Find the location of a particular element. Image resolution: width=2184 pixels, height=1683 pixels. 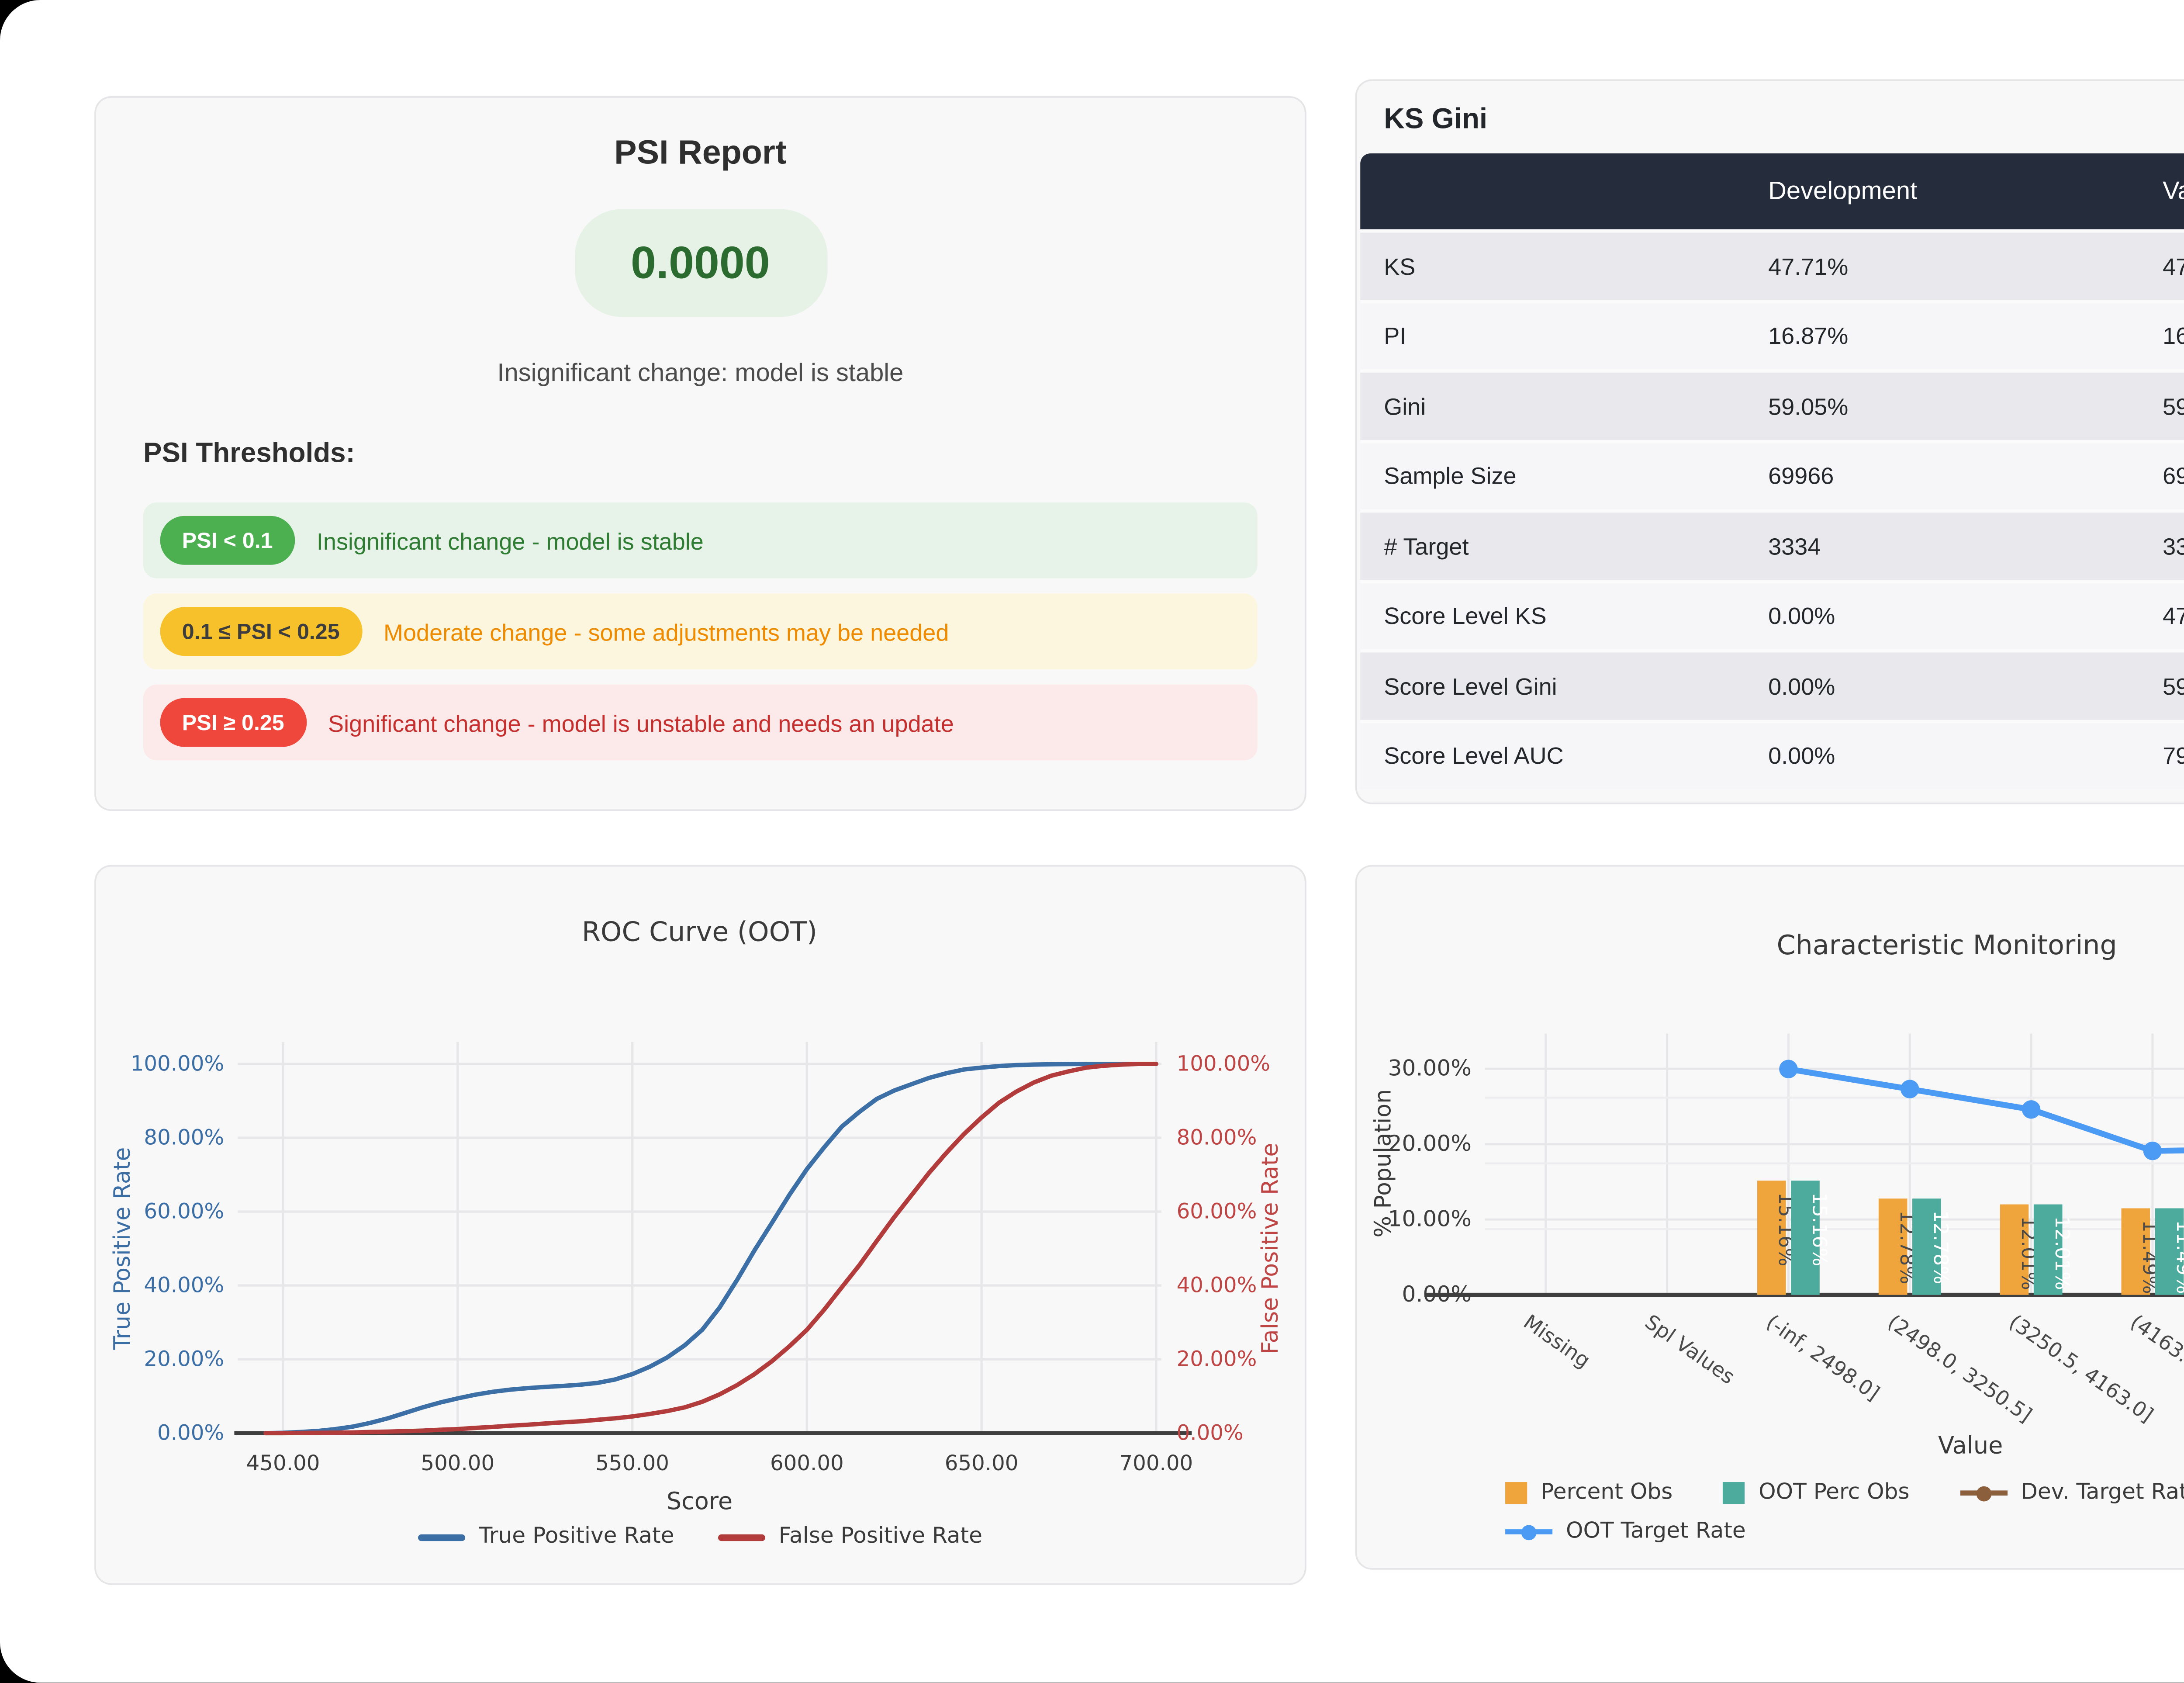

x-axis-title: Score is located at coordinates (700, 1501).